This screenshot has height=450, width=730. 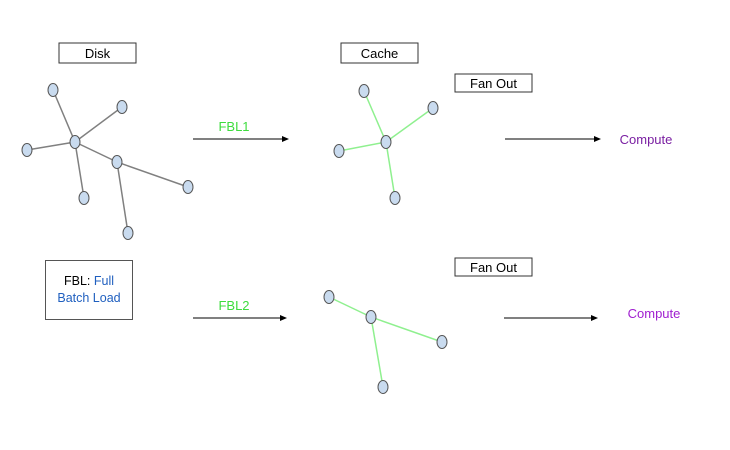 I want to click on disk-graph, so click(x=107, y=161).